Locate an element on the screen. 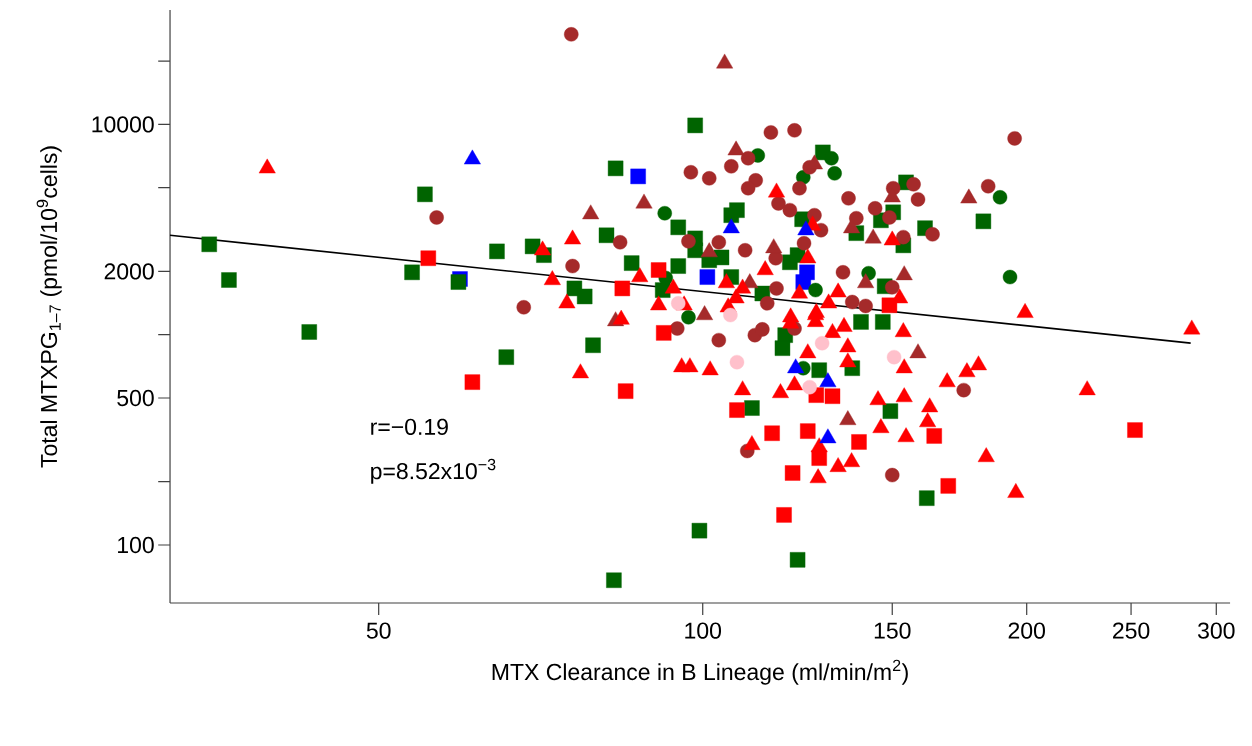  x-tick-label: 100 is located at coordinates (703, 630).